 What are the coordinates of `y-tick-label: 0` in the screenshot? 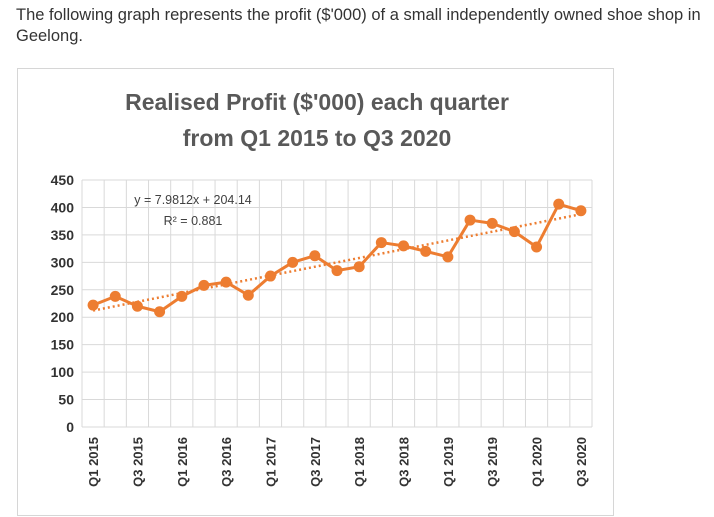 It's located at (70, 427).